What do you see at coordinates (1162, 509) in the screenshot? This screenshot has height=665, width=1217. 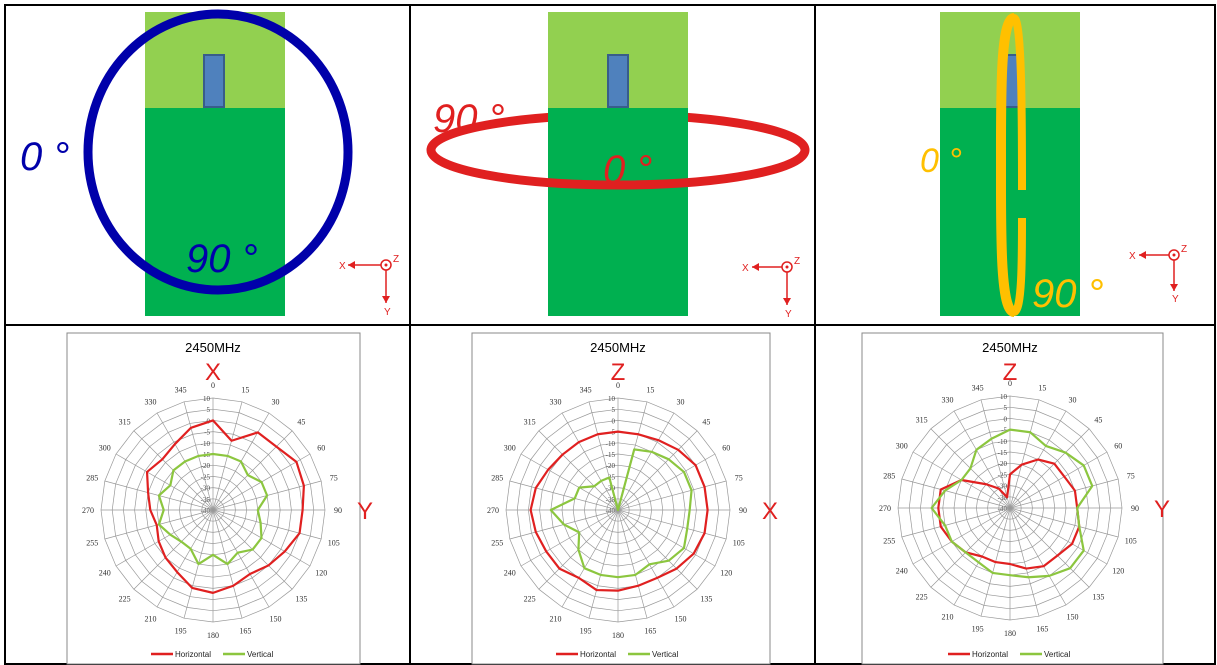 I see `axis-letter: Y` at bounding box center [1162, 509].